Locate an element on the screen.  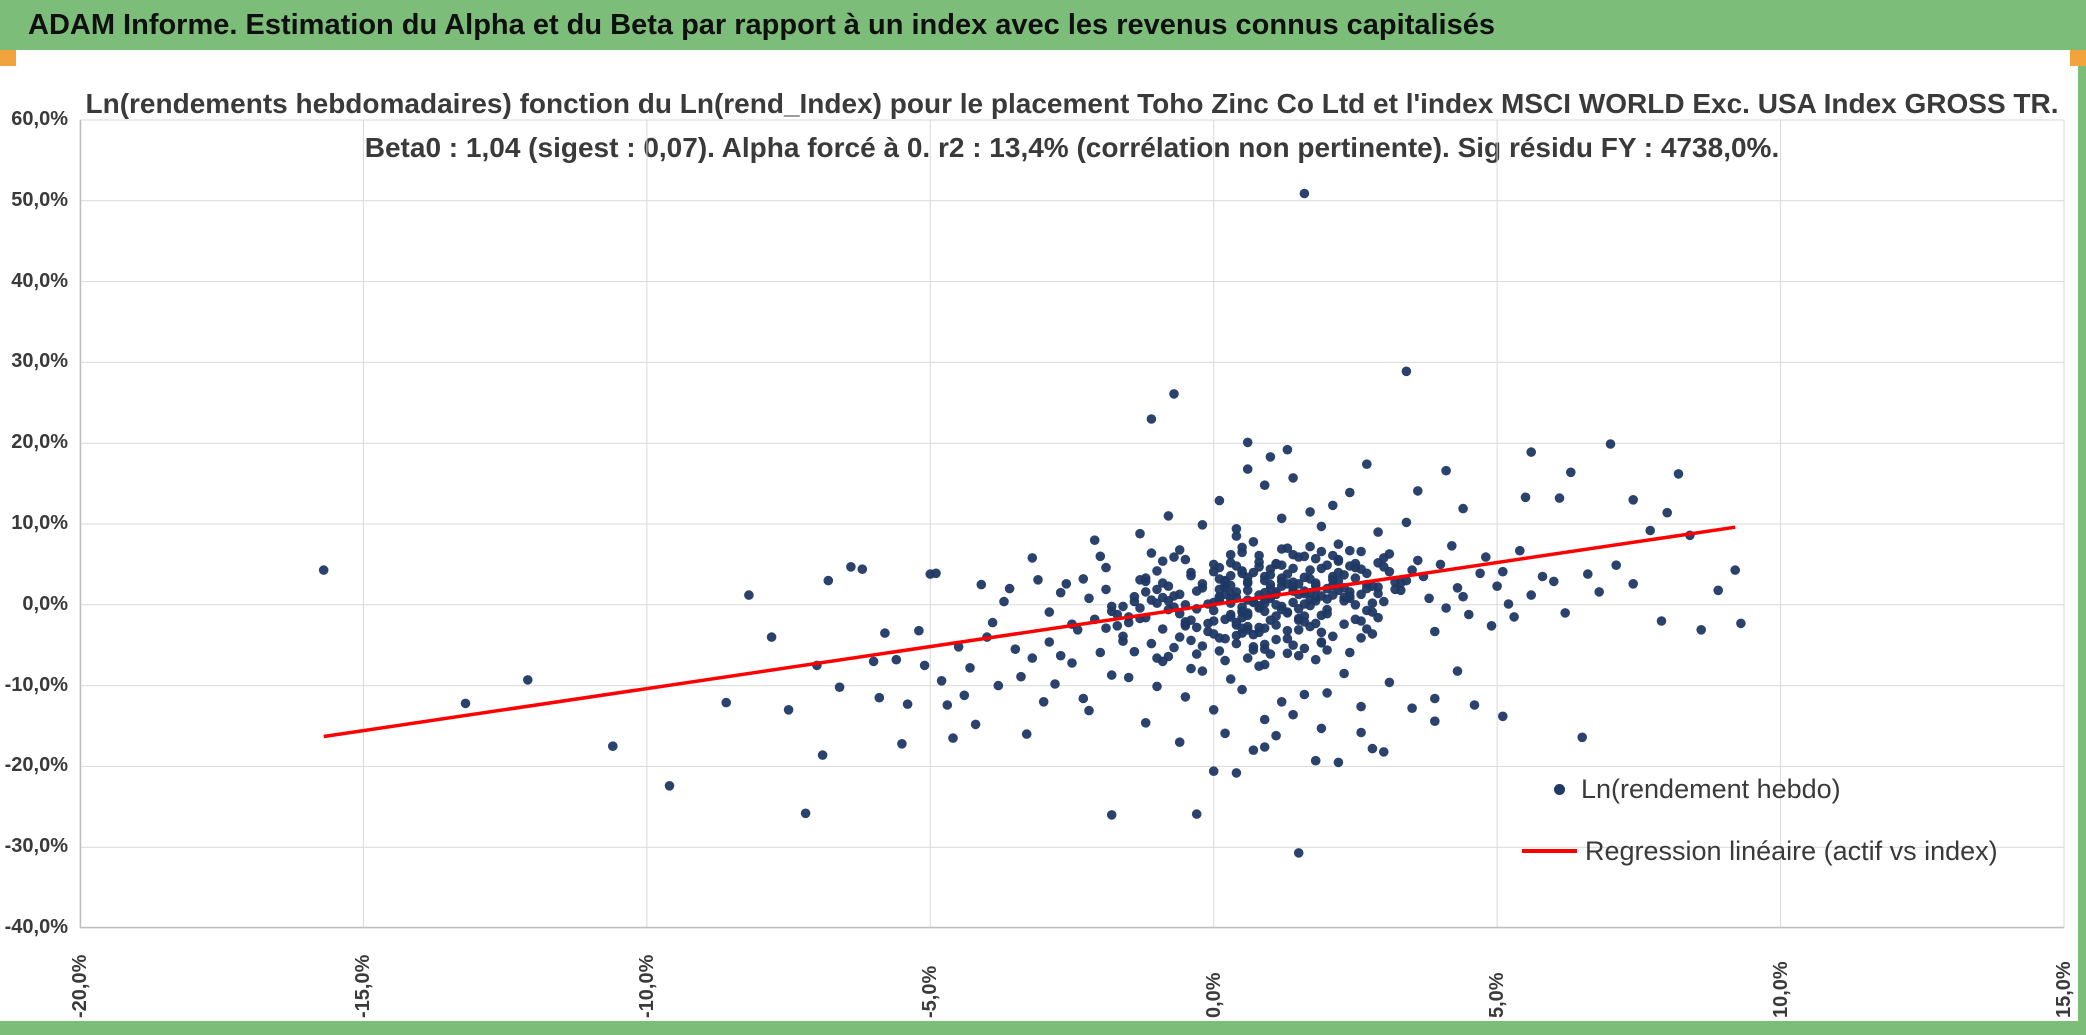
x-tick-label: -10,0% is located at coordinates (646, 986).